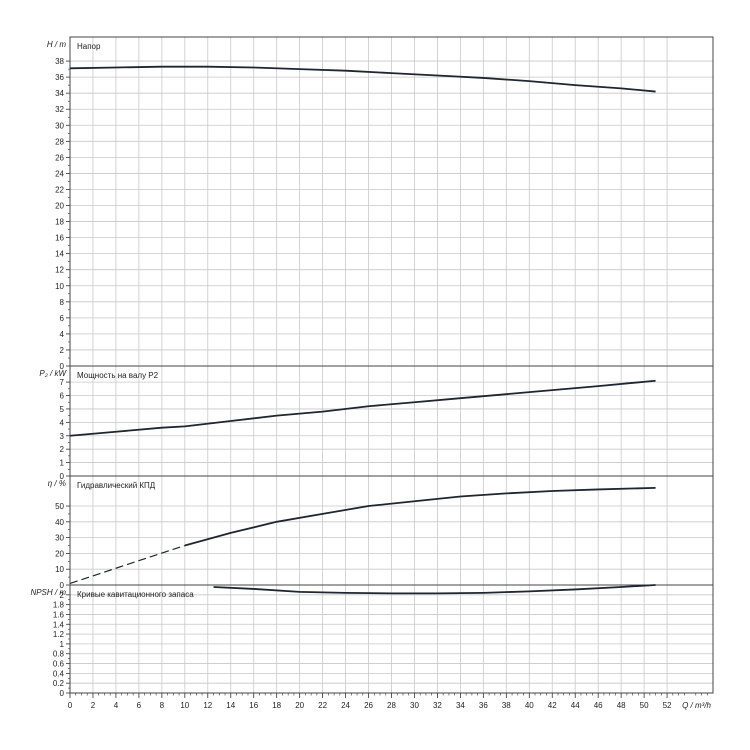 This screenshot has height=750, width=750. I want to click on y-axis-label: η / %, so click(57, 483).